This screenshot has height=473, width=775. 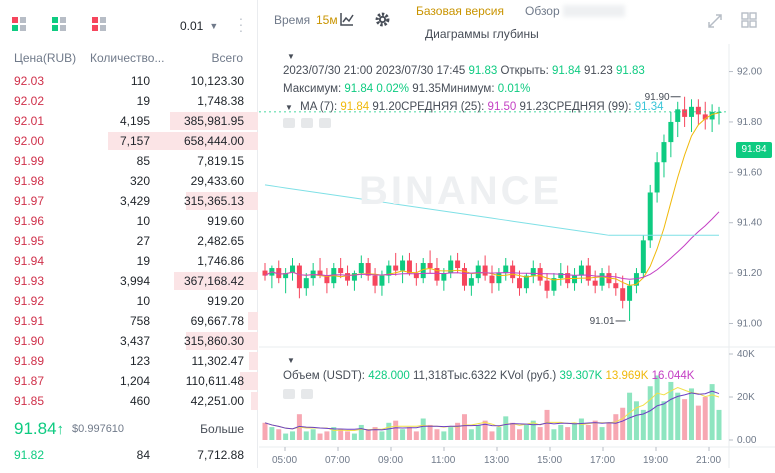 What do you see at coordinates (129, 301) in the screenshot?
I see `ask-row: 91.92 10 919.20` at bounding box center [129, 301].